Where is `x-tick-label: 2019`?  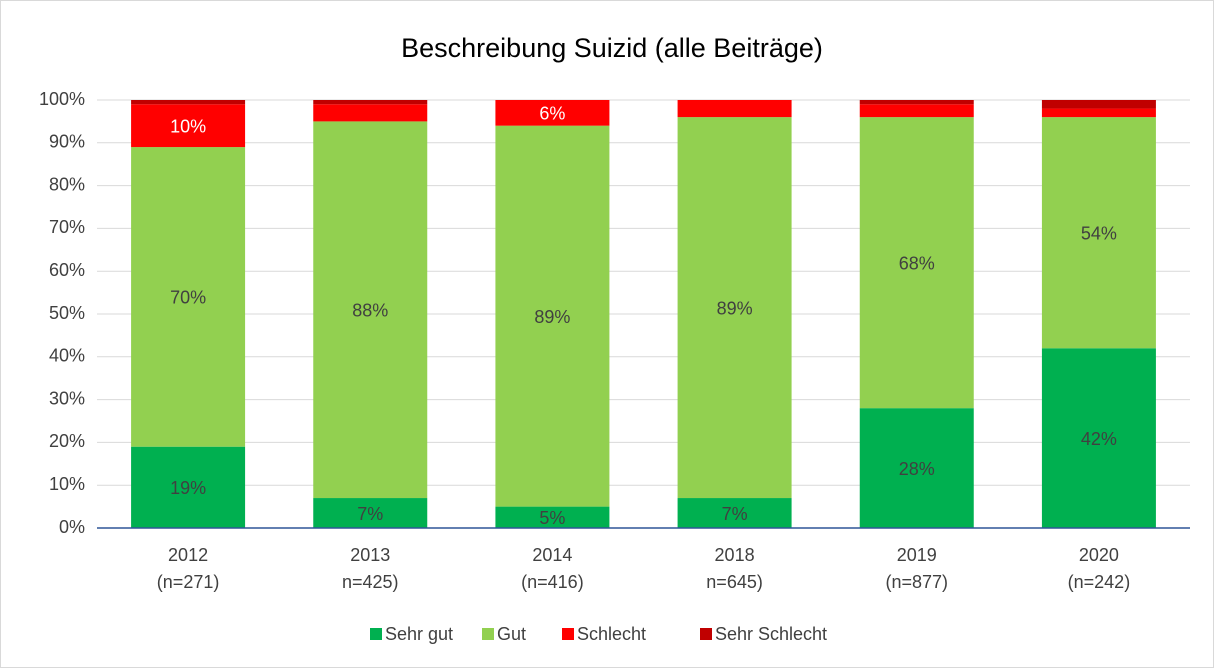
x-tick-label: 2019 is located at coordinates (917, 555).